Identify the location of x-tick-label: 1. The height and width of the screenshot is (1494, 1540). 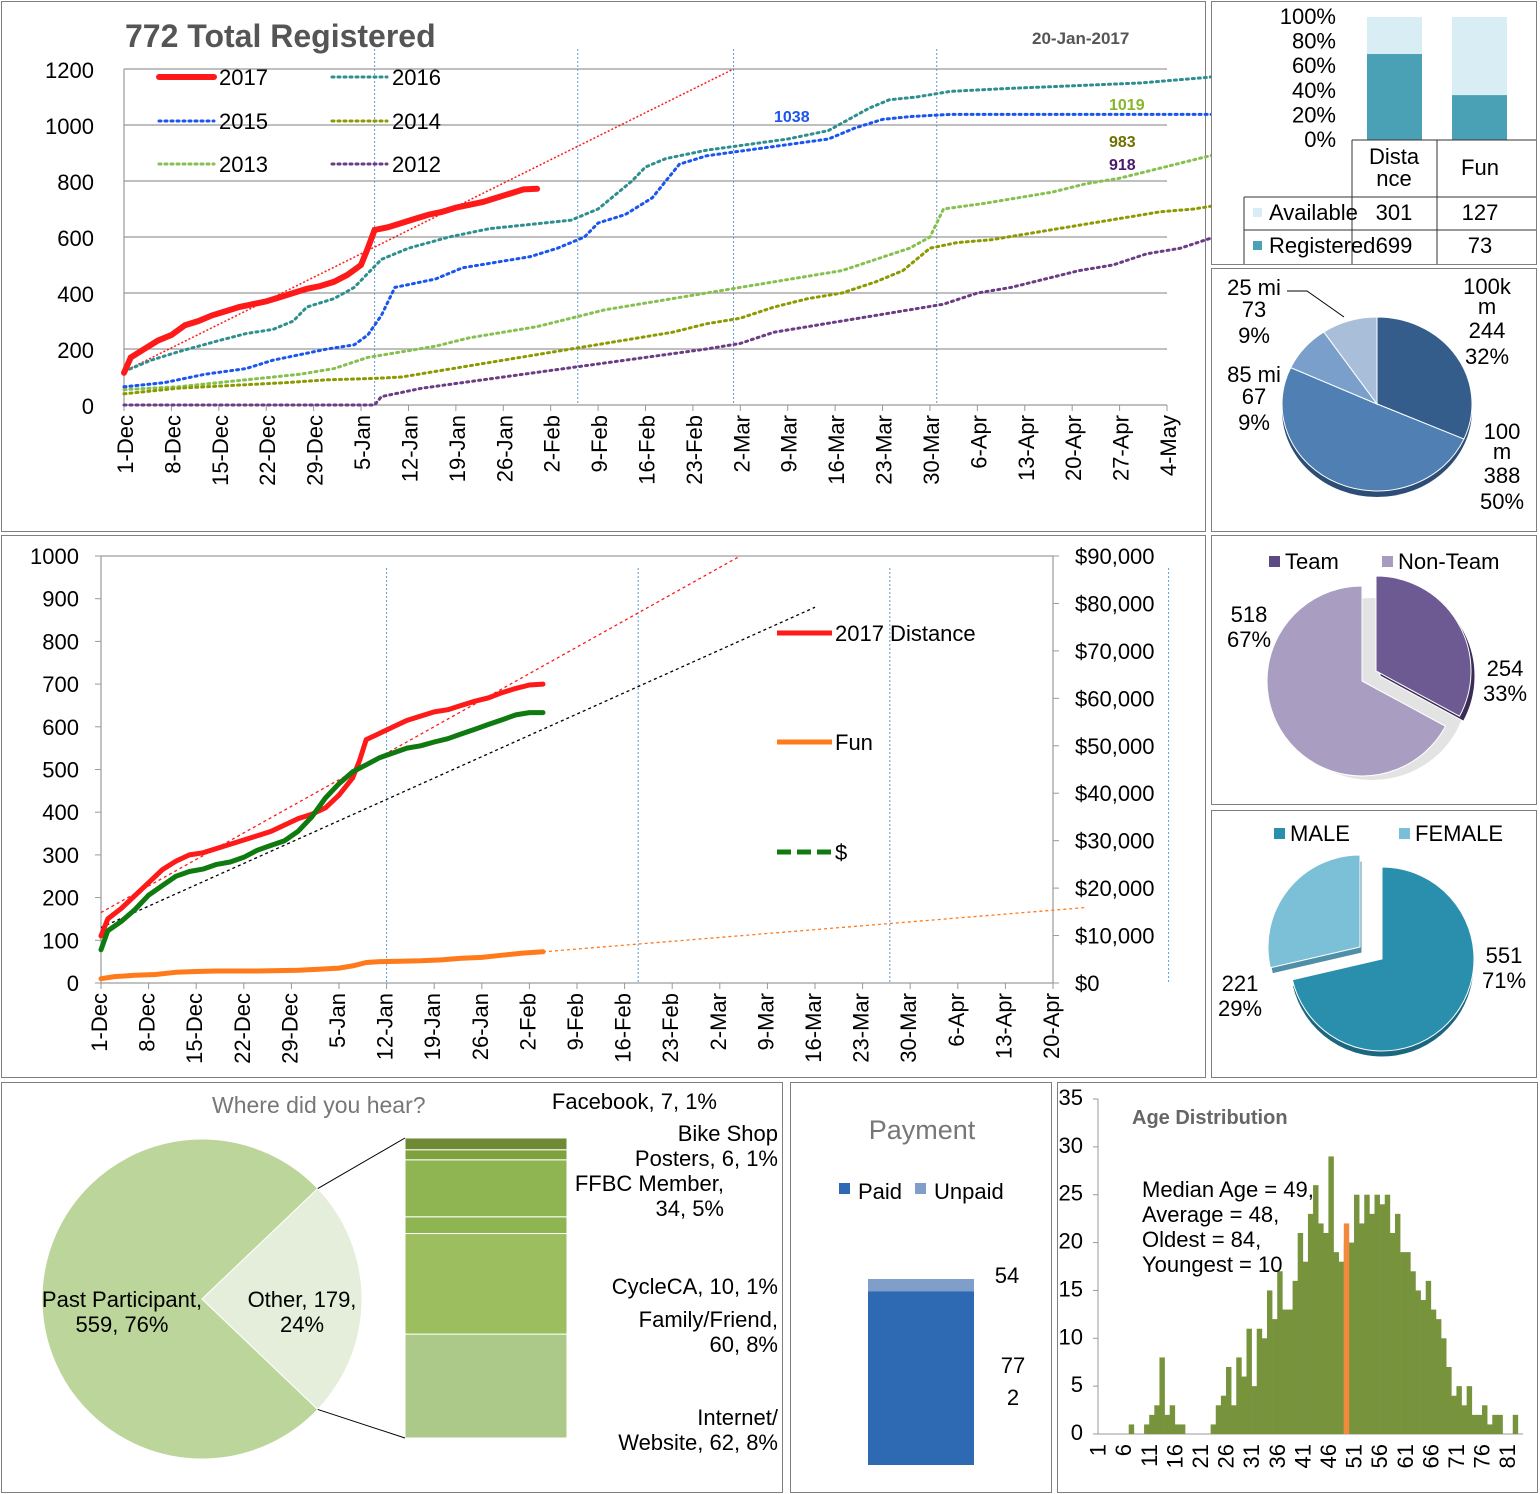
(1098, 1450).